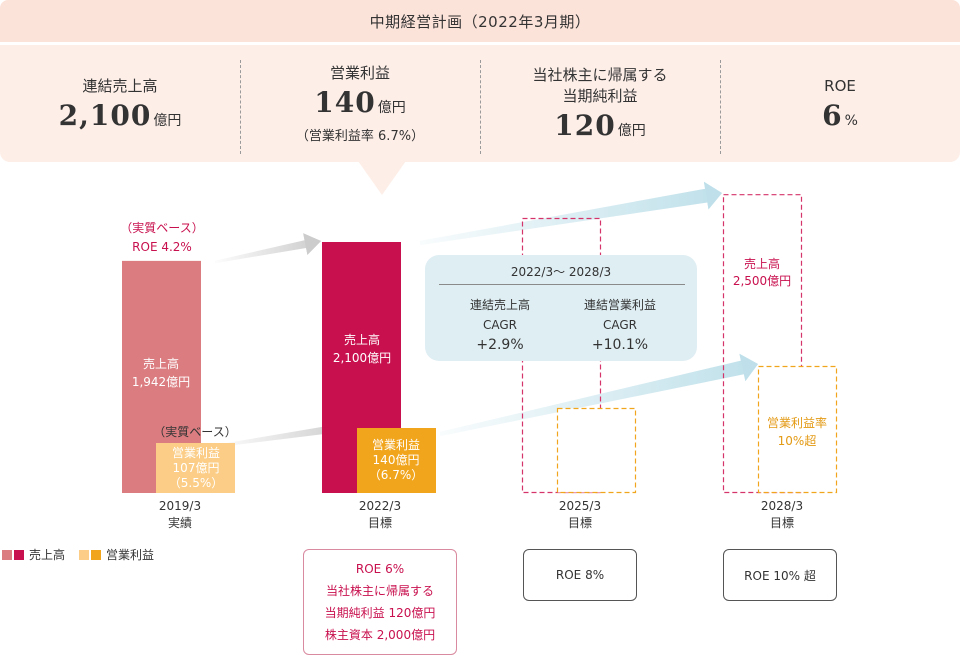 This screenshot has height=658, width=960. Describe the element at coordinates (570, 213) in the screenshot. I see `arrow-sales-2022-2028` at that location.